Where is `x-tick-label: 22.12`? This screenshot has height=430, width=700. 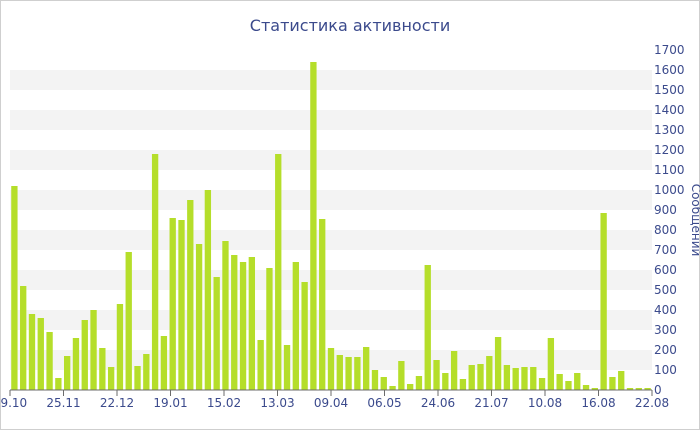
x-tick-label: 22.12 is located at coordinates (117, 403).